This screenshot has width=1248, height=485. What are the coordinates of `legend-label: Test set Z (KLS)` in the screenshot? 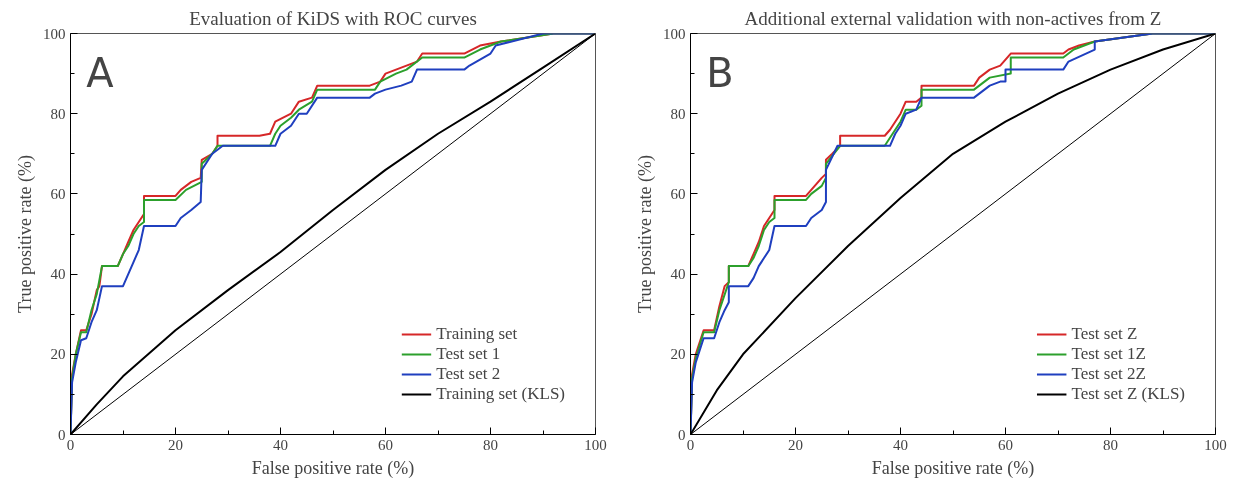 It's located at (1128, 394).